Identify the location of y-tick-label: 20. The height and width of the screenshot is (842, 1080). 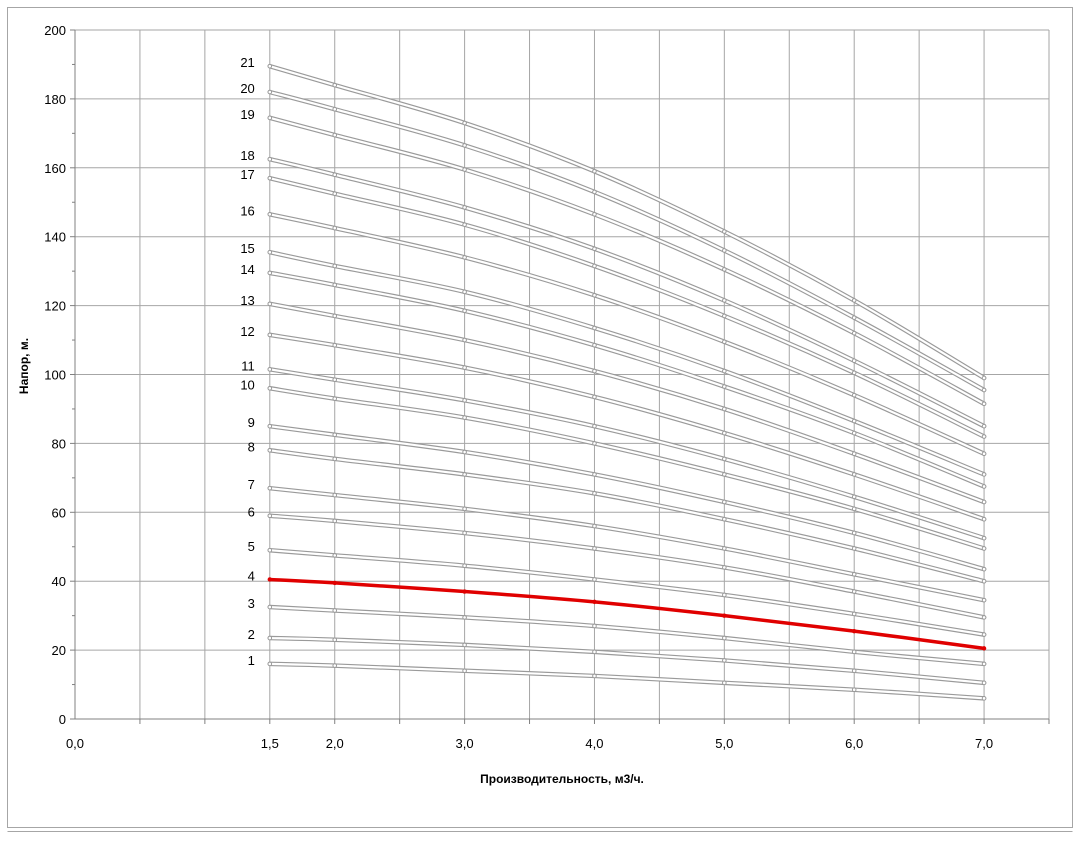
(59, 650).